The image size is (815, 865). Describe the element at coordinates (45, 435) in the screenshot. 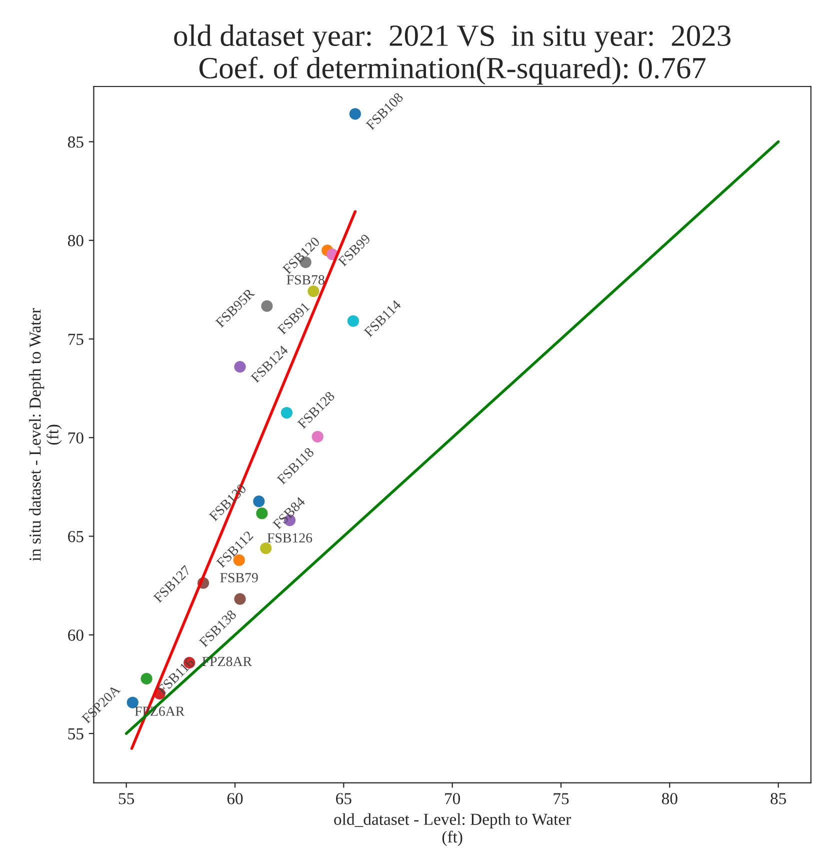

I see `y-axis-title: in situ dataset - Level: Depth to Water (ft)` at that location.